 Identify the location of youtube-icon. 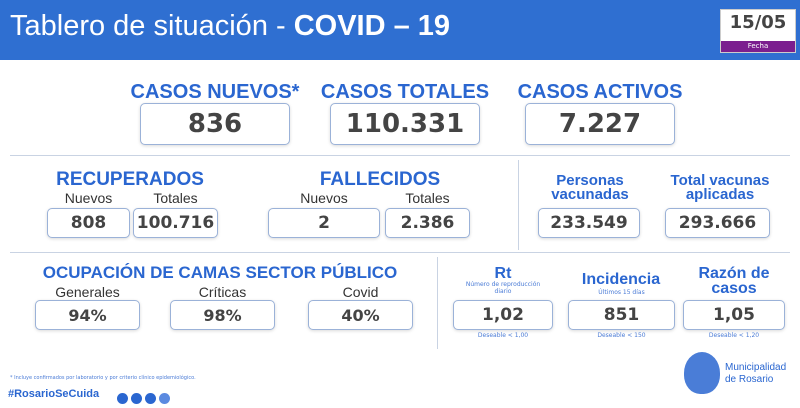
(150, 398).